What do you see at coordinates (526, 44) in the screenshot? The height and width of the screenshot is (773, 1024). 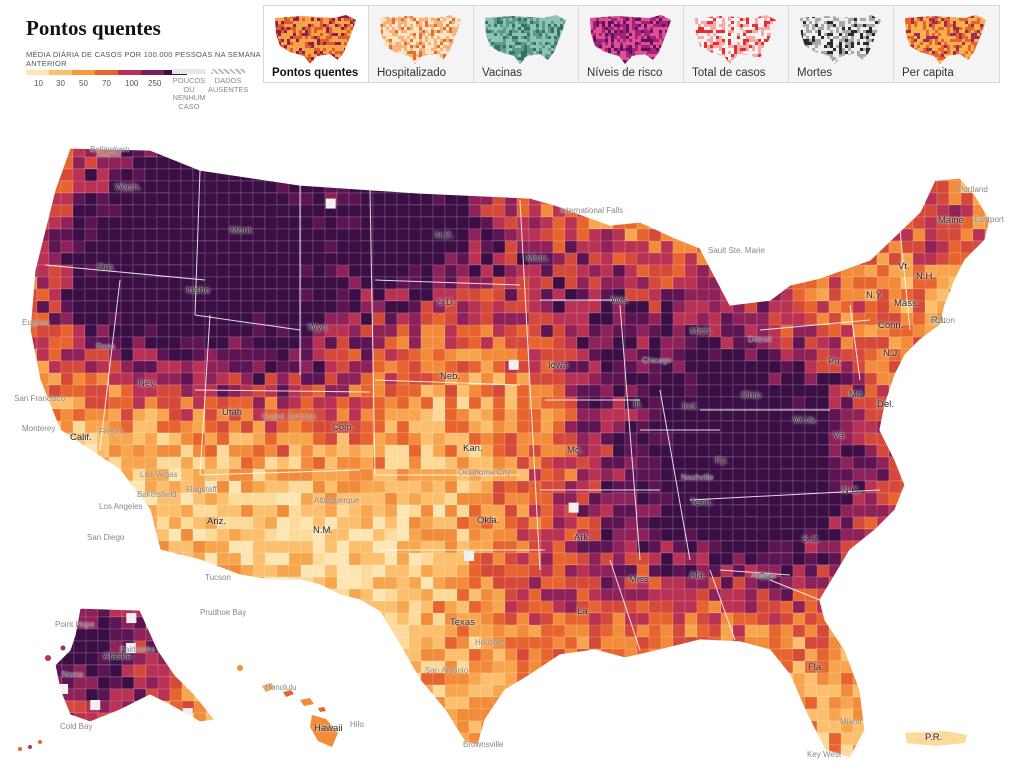 I see `tab-vacinas: Vacinas` at bounding box center [526, 44].